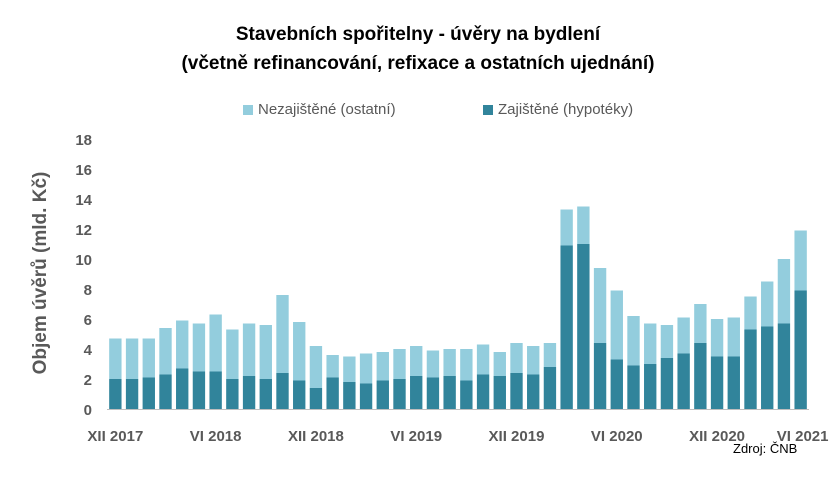  I want to click on y-tick-label: 18, so click(83, 140).